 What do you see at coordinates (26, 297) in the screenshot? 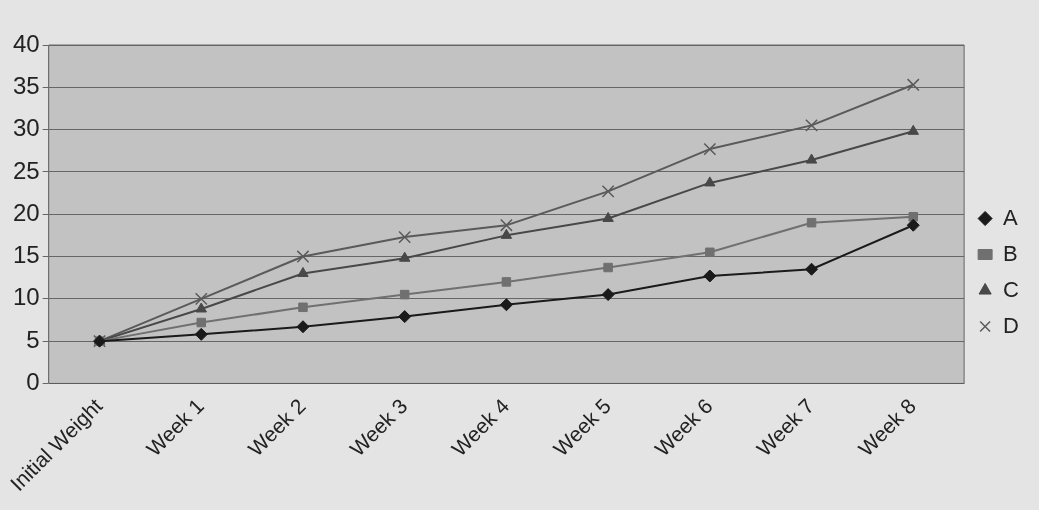
I see `y-tick-label: 10` at bounding box center [26, 297].